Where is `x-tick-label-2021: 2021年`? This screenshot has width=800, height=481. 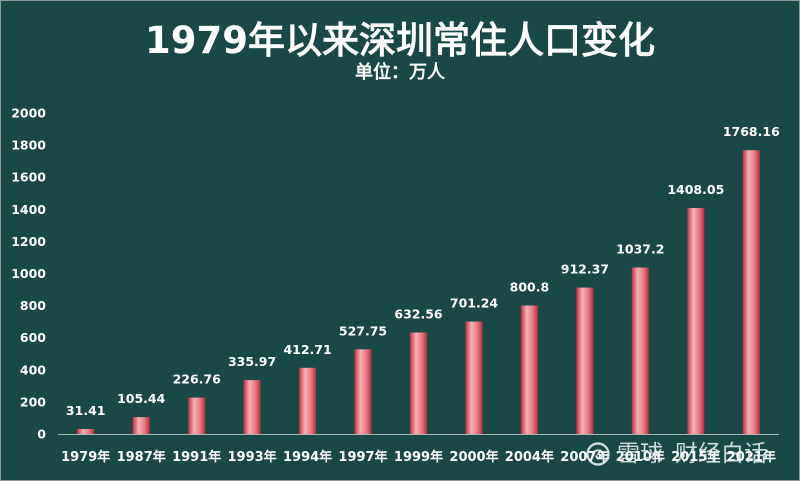
x-tick-label-2021: 2021年 is located at coordinates (751, 457).